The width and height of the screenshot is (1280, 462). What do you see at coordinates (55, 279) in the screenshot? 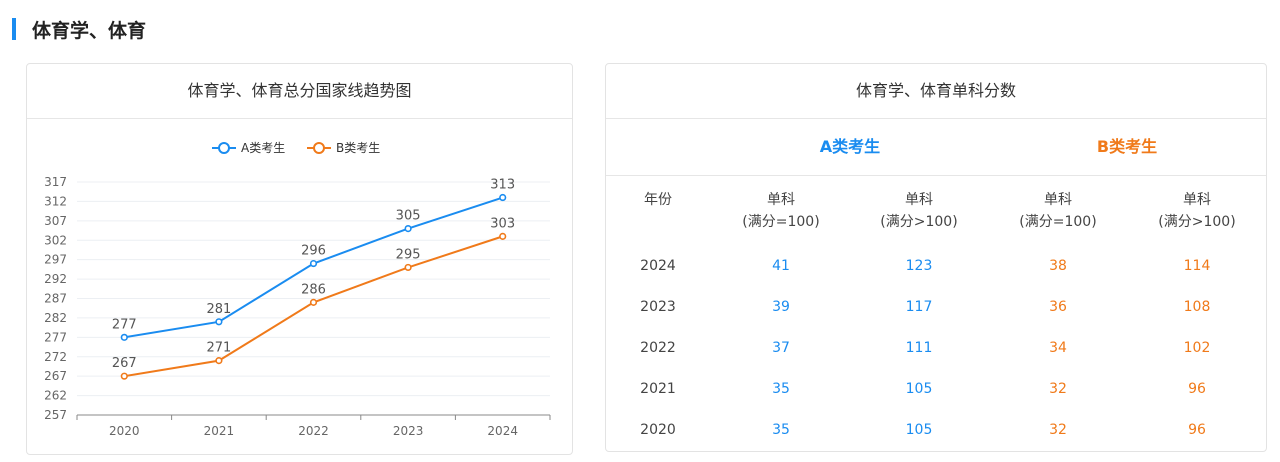
I see `y-tick-label: 292` at bounding box center [55, 279].